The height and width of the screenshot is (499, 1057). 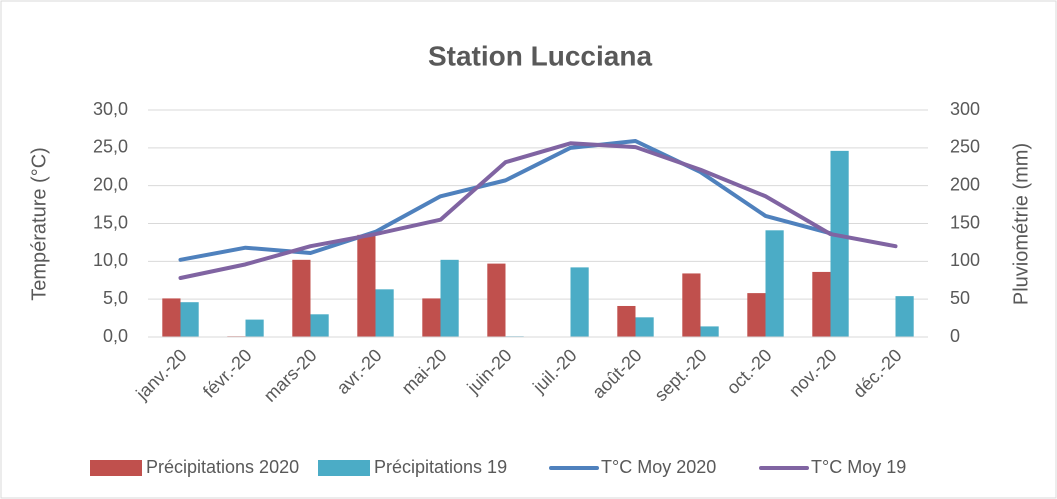 I want to click on y-tick-label: 5,0, so click(x=115, y=298).